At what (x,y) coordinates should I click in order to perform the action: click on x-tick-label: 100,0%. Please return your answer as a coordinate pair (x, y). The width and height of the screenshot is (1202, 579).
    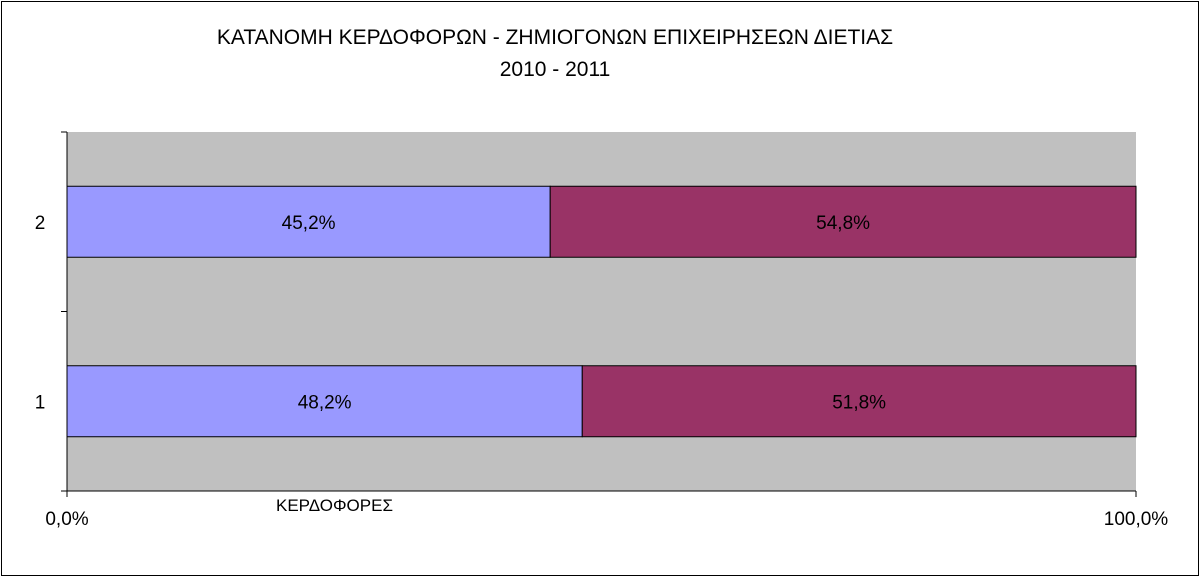
    Looking at the image, I should click on (1136, 519).